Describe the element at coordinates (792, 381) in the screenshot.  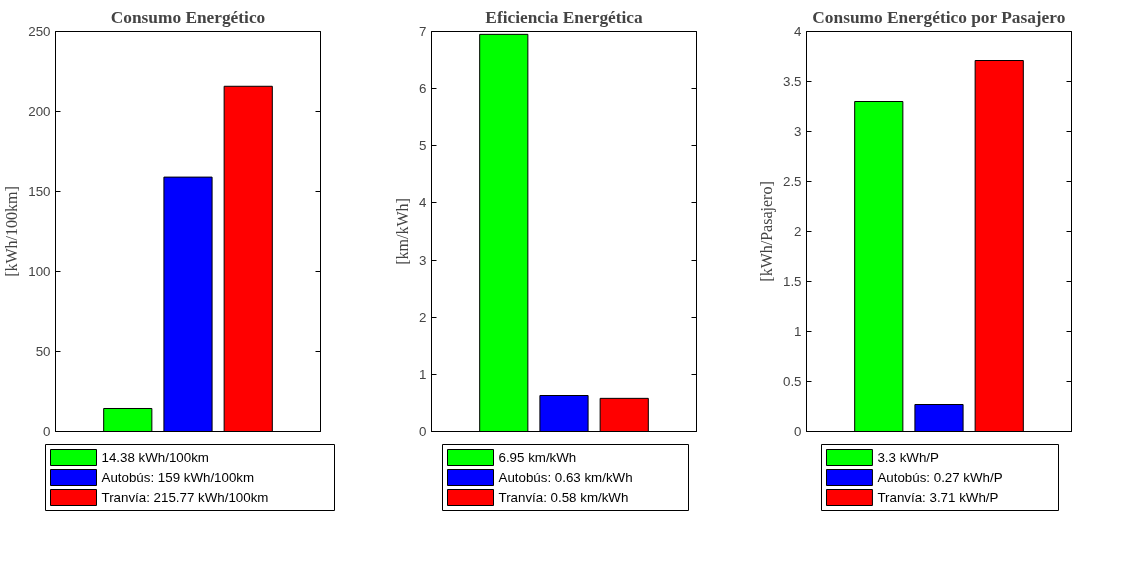
I see `y-tick-label: 0.5` at that location.